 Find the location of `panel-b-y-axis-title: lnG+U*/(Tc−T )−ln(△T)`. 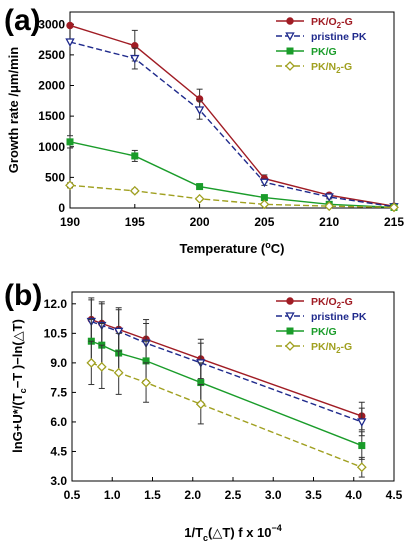

panel-b-y-axis-title: lnG+U*/(Tc−T )−ln(△T) is located at coordinates (19, 386).